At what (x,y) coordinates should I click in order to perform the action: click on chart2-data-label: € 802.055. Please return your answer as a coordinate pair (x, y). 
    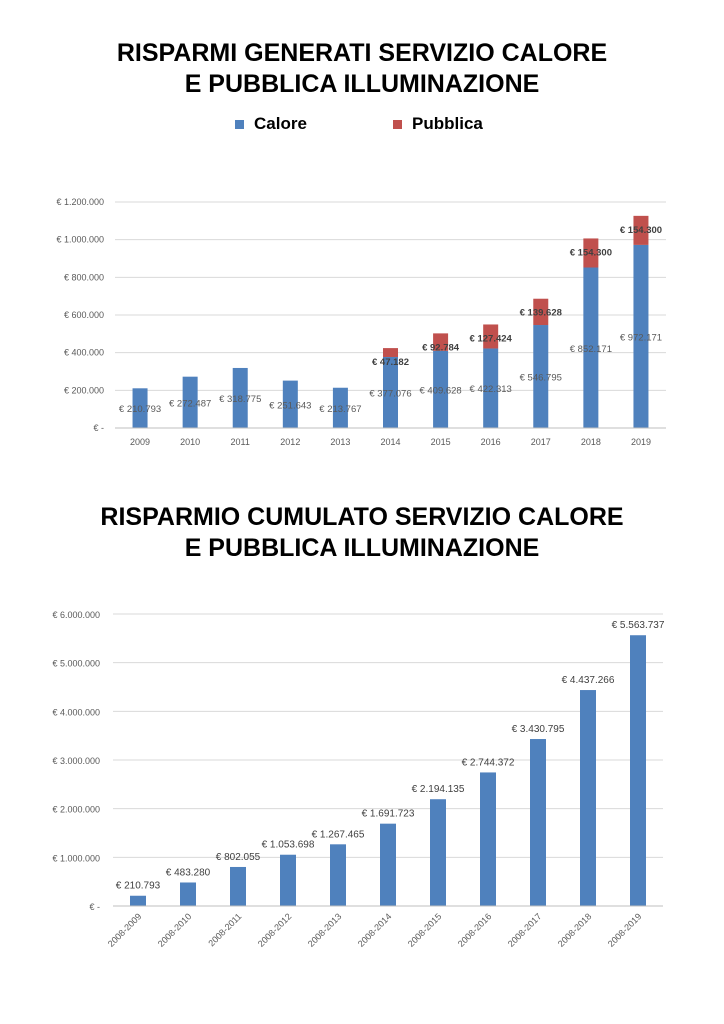
    Looking at the image, I should click on (238, 857).